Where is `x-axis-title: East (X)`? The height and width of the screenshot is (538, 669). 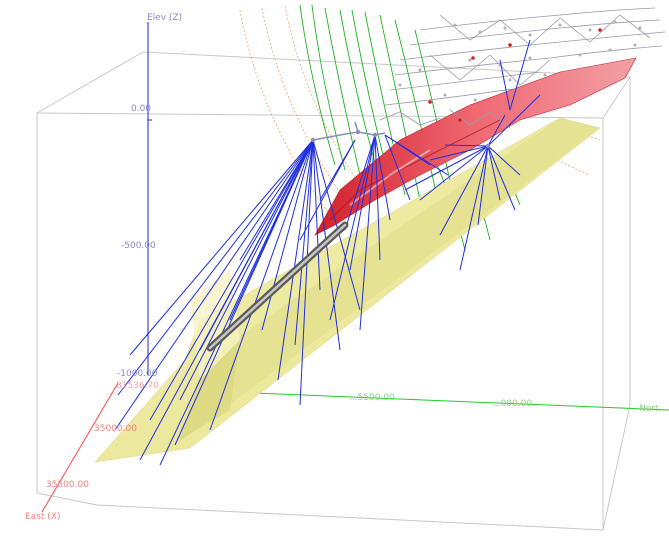 x-axis-title: East (X) is located at coordinates (42, 517).